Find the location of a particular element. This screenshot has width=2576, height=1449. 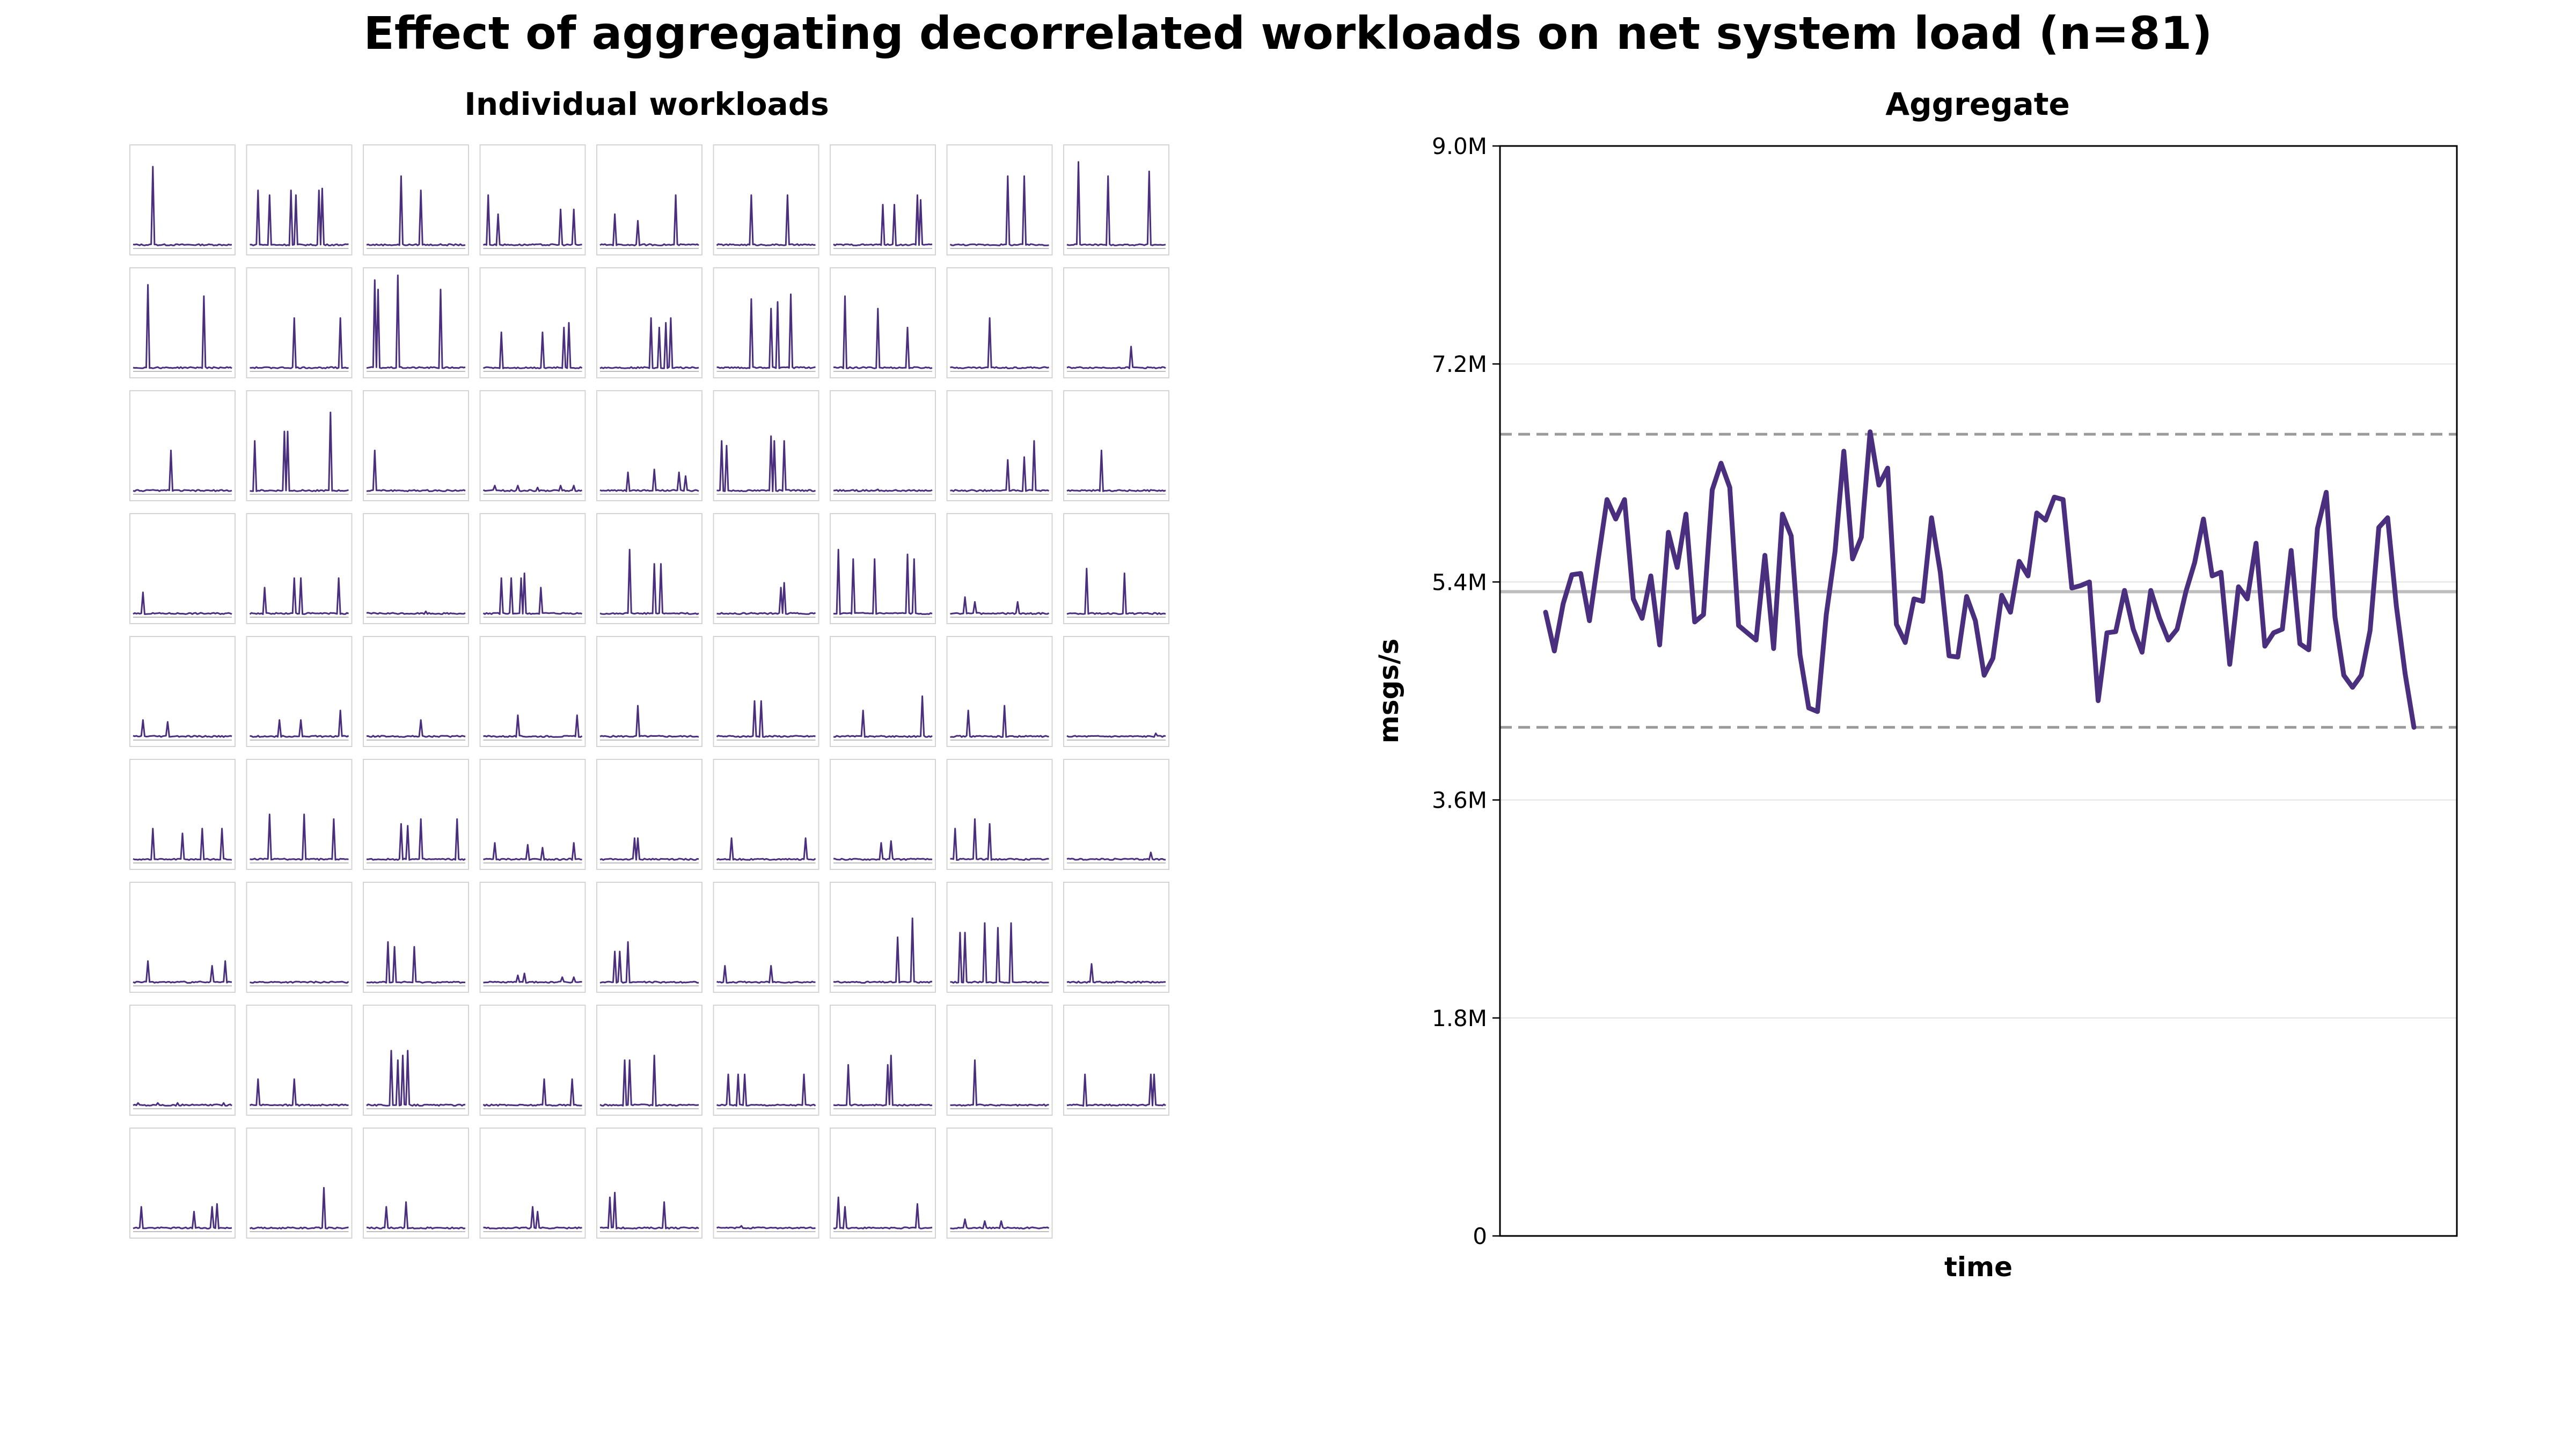

y-tick-label: 3.6M is located at coordinates (1459, 800).